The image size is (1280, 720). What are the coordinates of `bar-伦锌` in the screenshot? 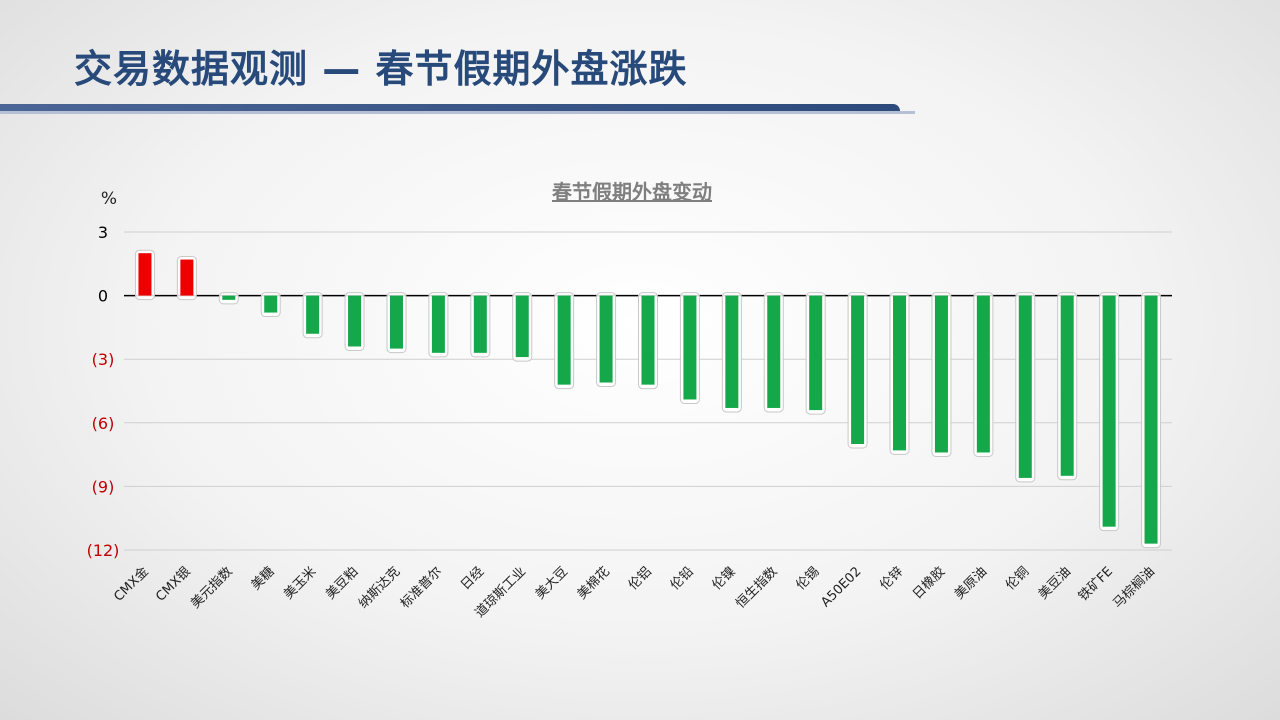 It's located at (900, 373).